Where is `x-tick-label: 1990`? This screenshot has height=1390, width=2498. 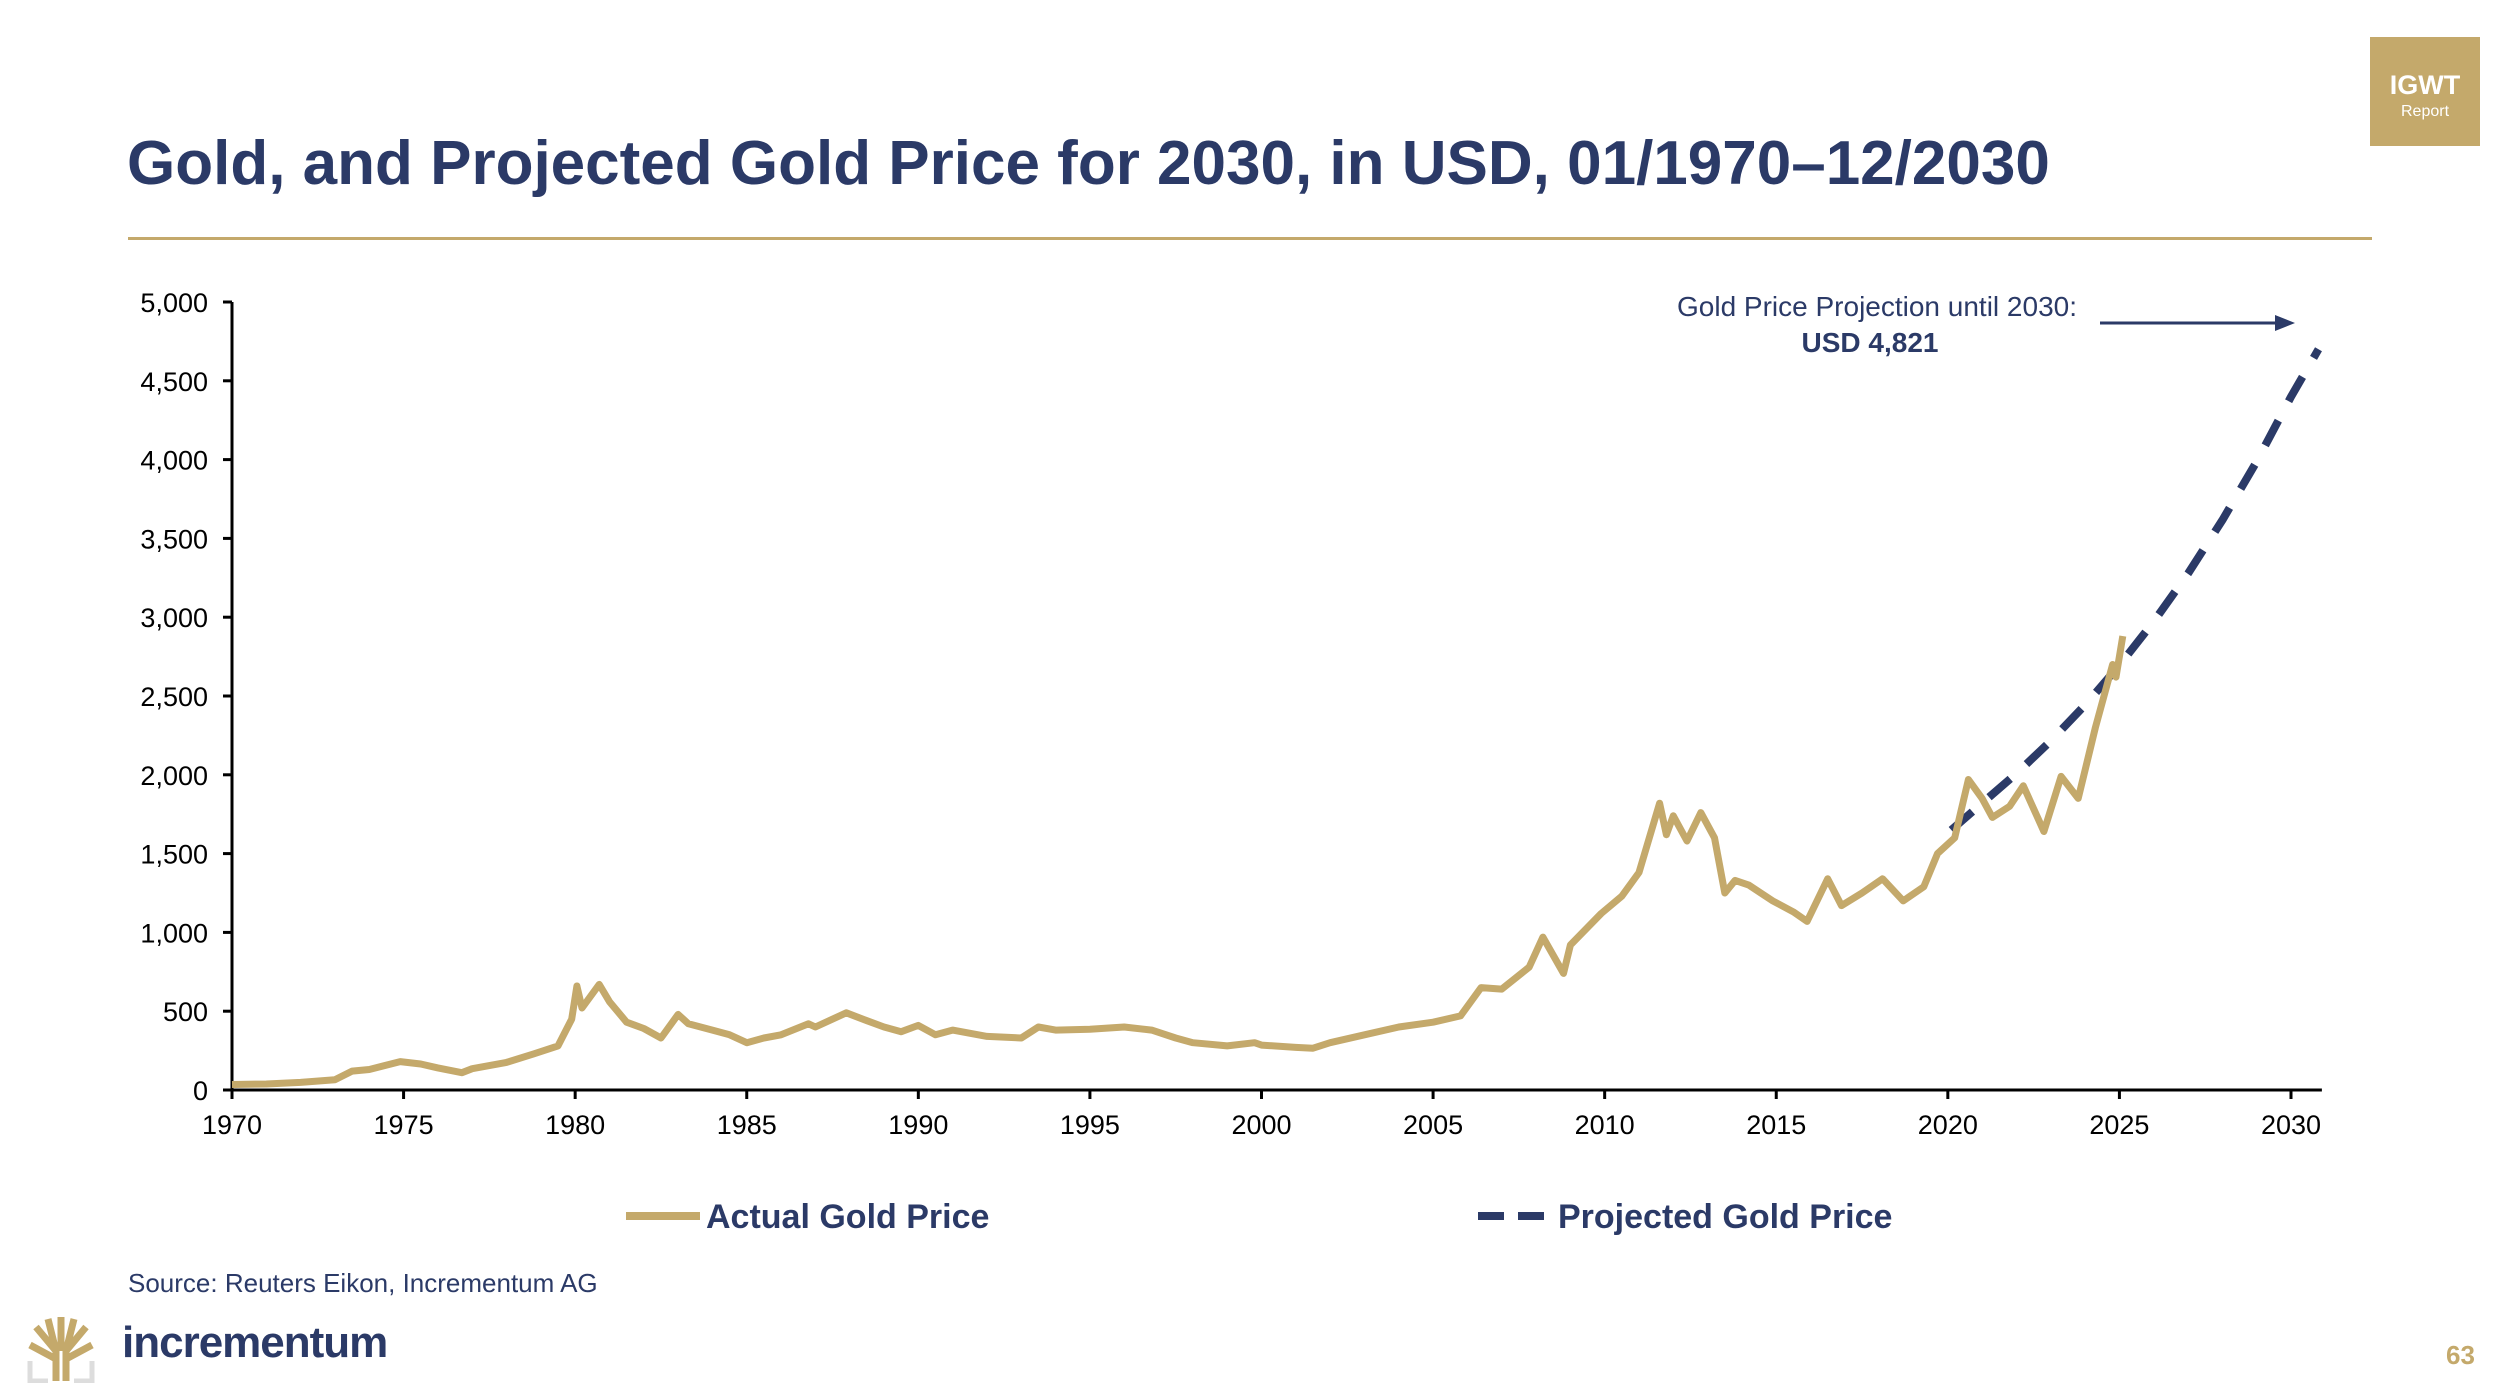 x-tick-label: 1990 is located at coordinates (918, 1125).